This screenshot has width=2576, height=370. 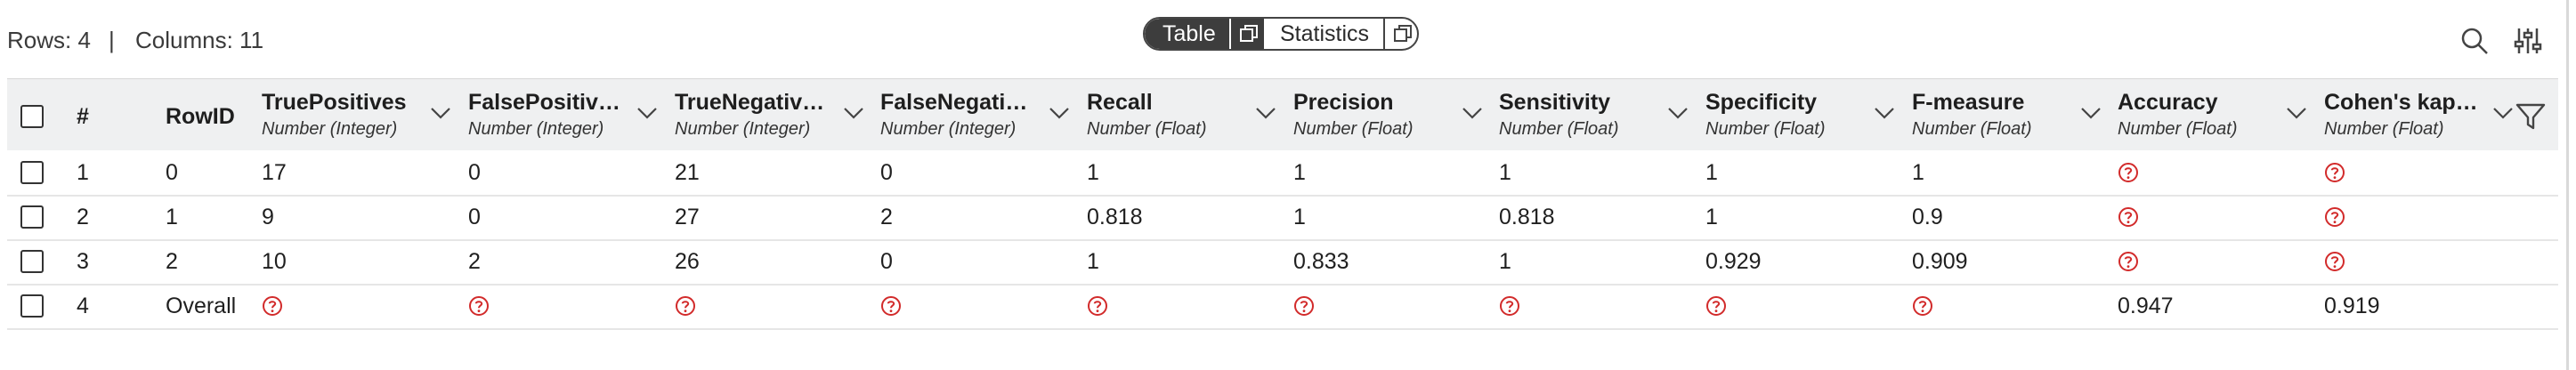 I want to click on search-icon, so click(x=2474, y=41).